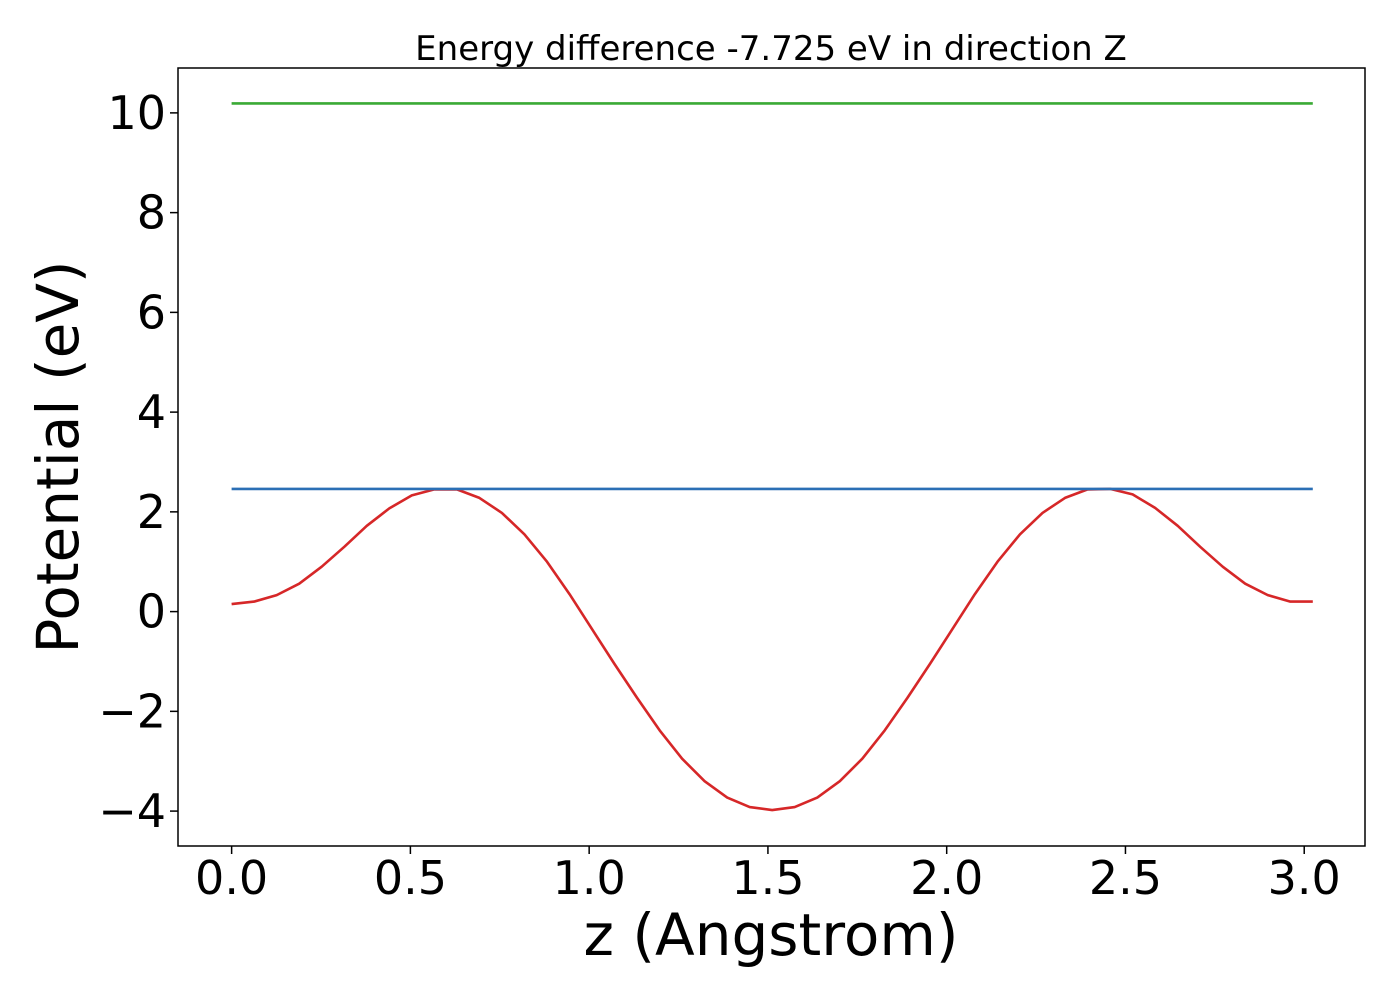 This screenshot has width=1400, height=1000. What do you see at coordinates (151, 512) in the screenshot?
I see `y-tick-label: 2` at bounding box center [151, 512].